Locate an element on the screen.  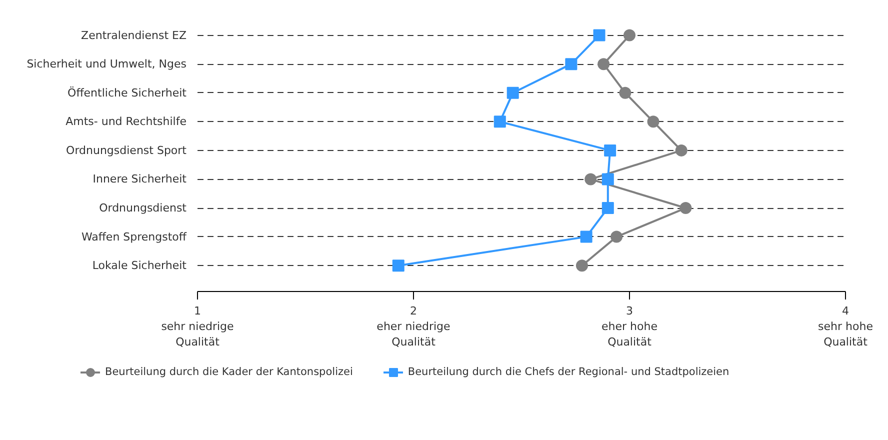
legend-label: Beurteilung durch die Kader der Kantonspolizei is located at coordinates (229, 372).